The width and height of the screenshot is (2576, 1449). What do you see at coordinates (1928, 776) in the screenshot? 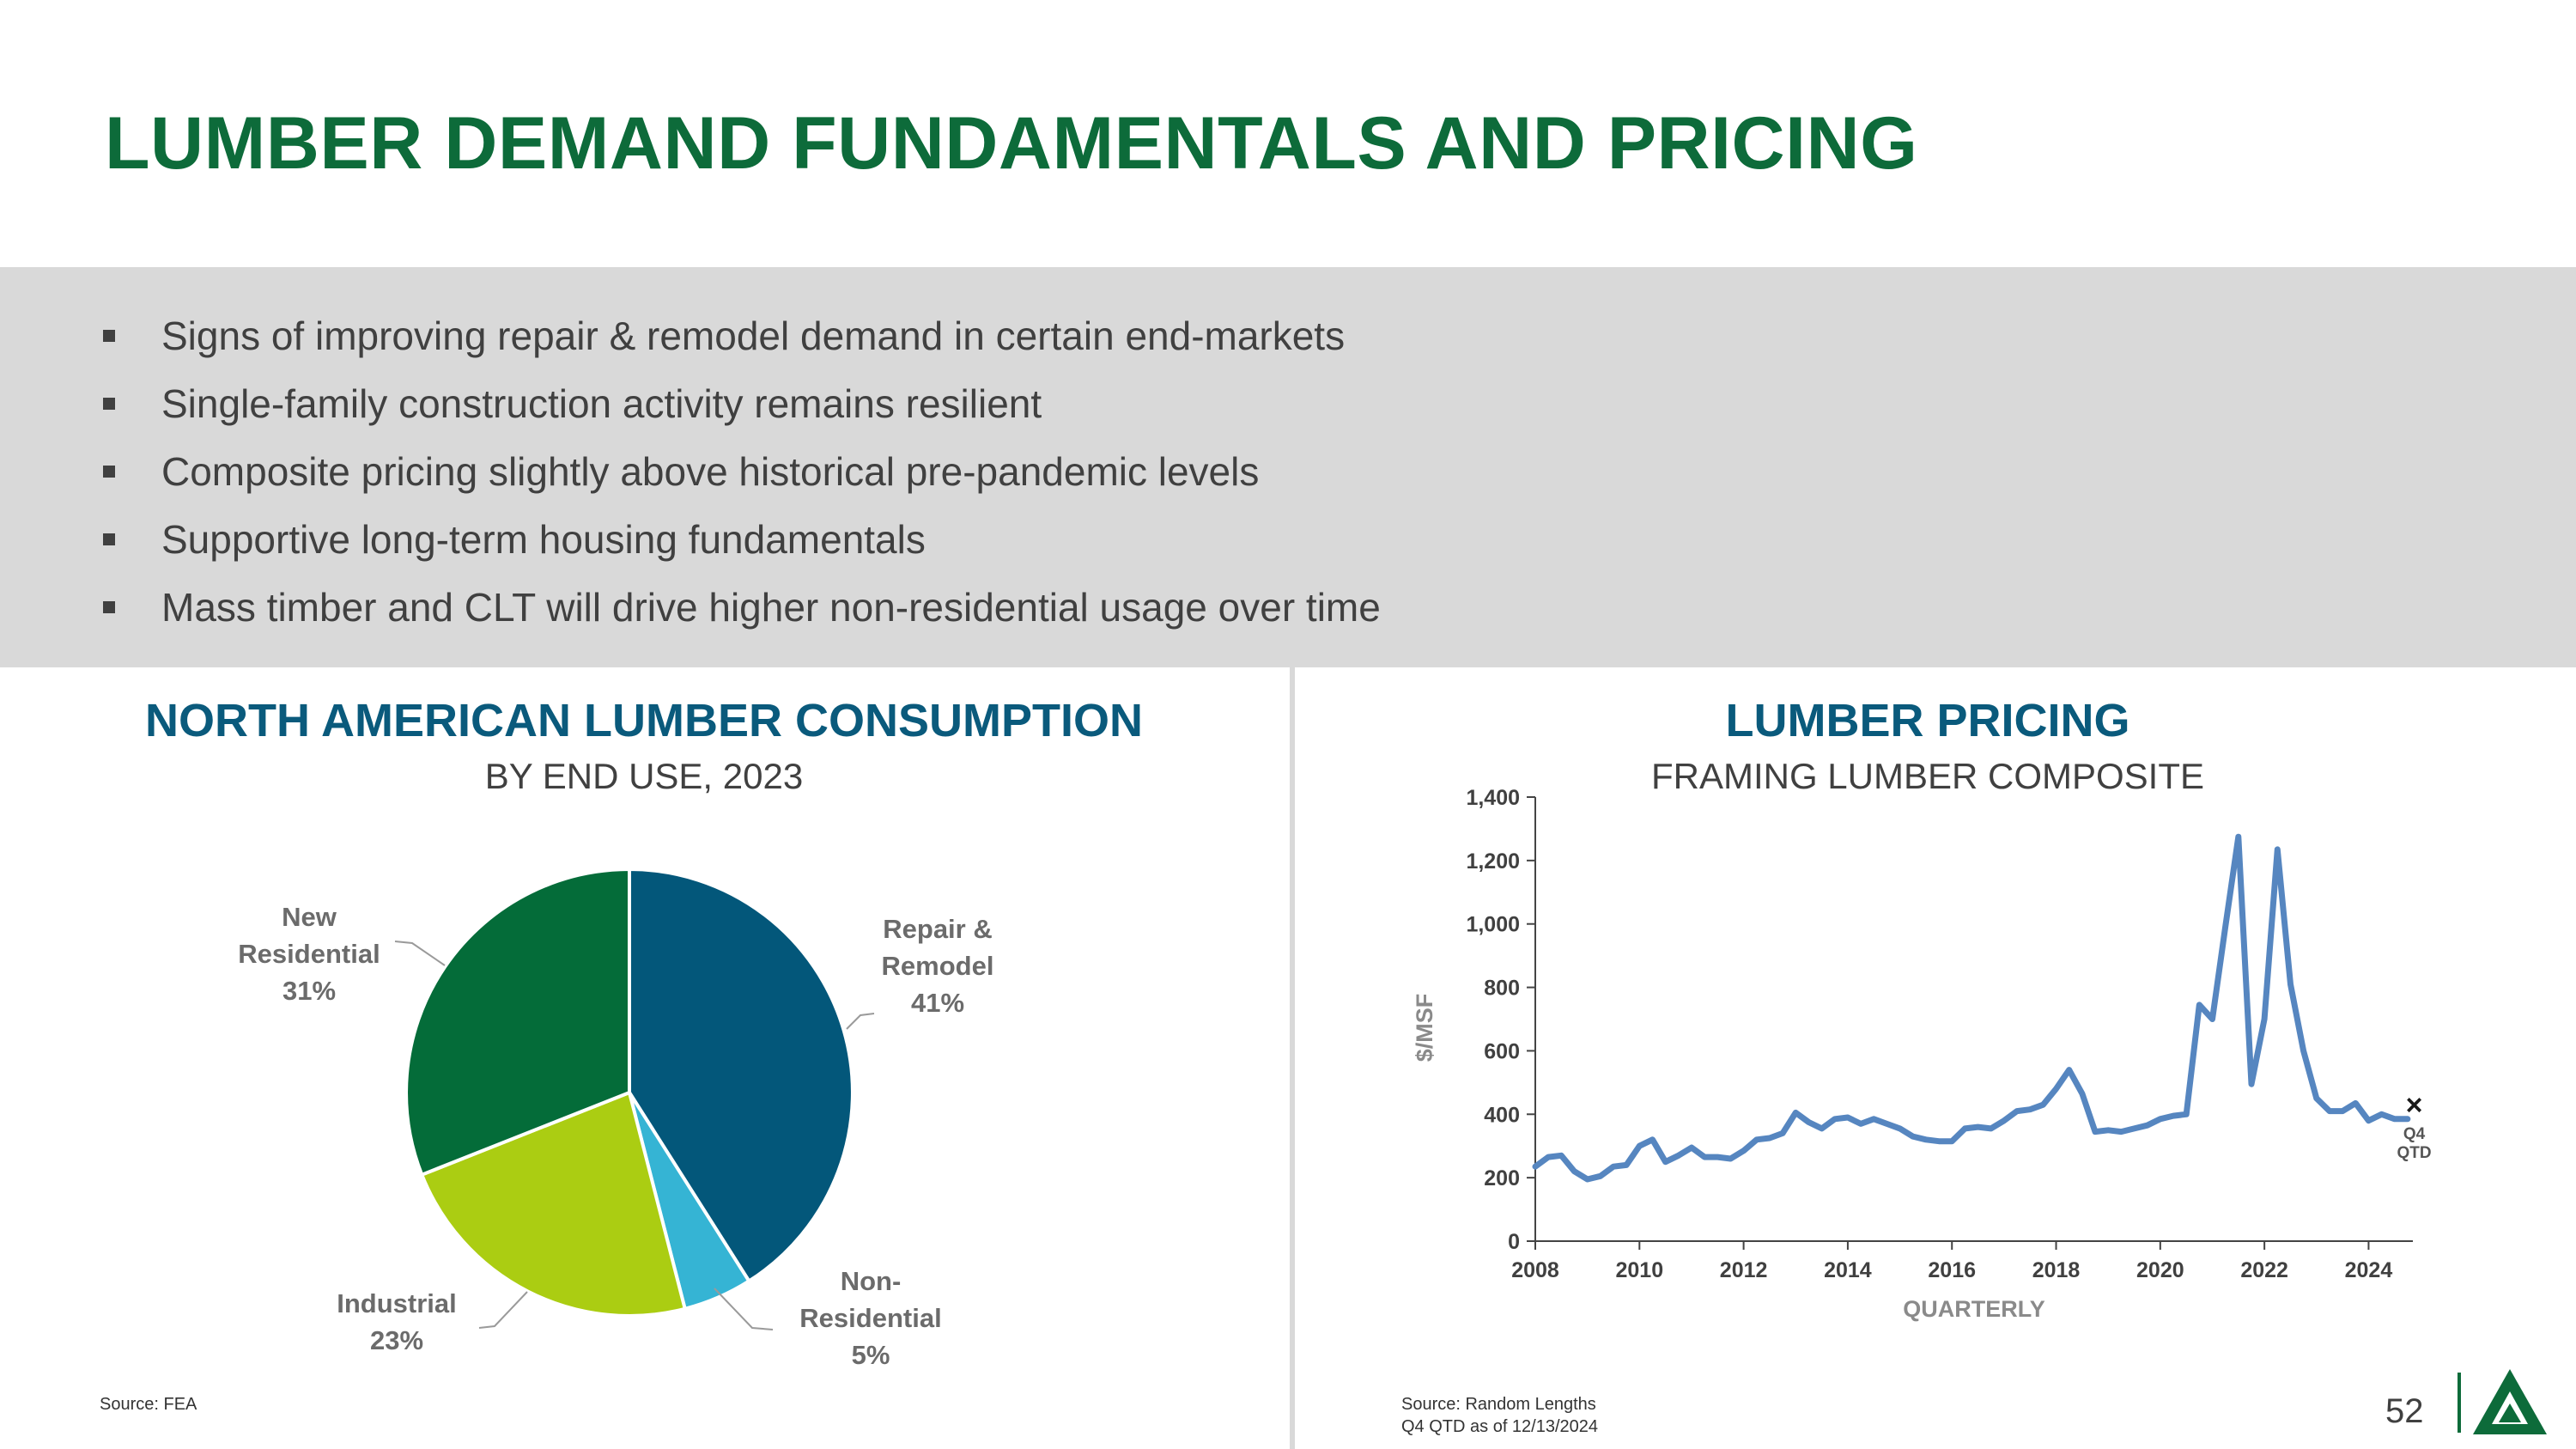
I see `pricing-panel-subtitle: FRAMING LUMBER COMPOSITE` at bounding box center [1928, 776].